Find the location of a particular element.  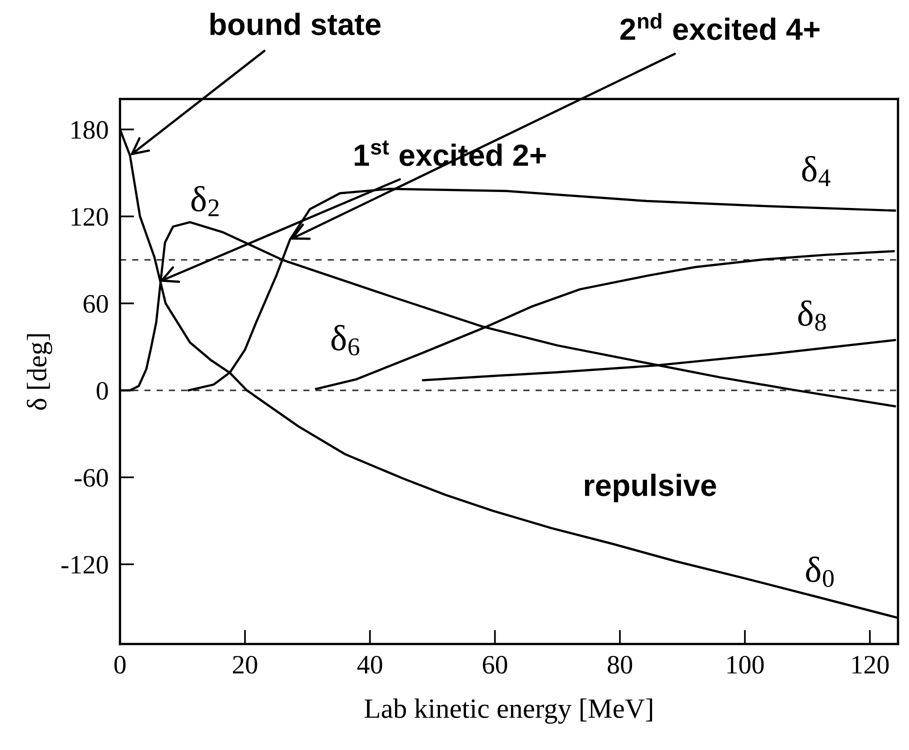

x-tick-label: 100 is located at coordinates (745, 665).